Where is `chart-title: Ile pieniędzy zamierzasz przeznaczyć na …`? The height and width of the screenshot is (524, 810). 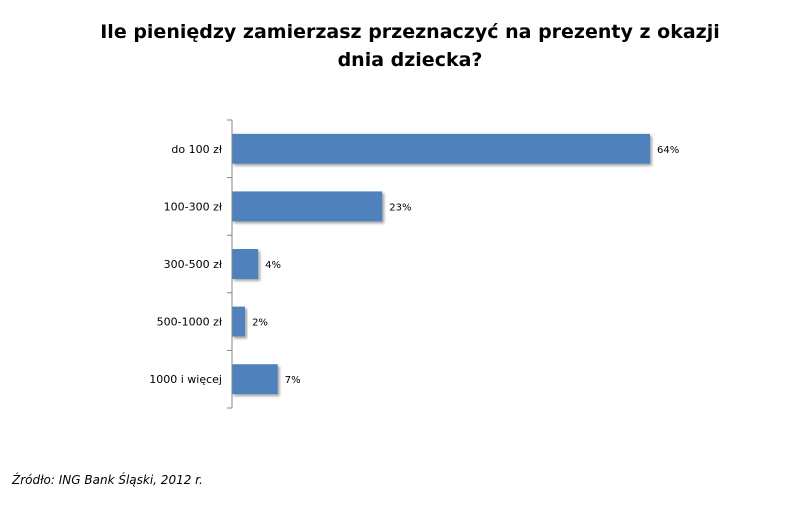 chart-title: Ile pieniędzy zamierzasz przeznaczyć na … is located at coordinates (410, 46).